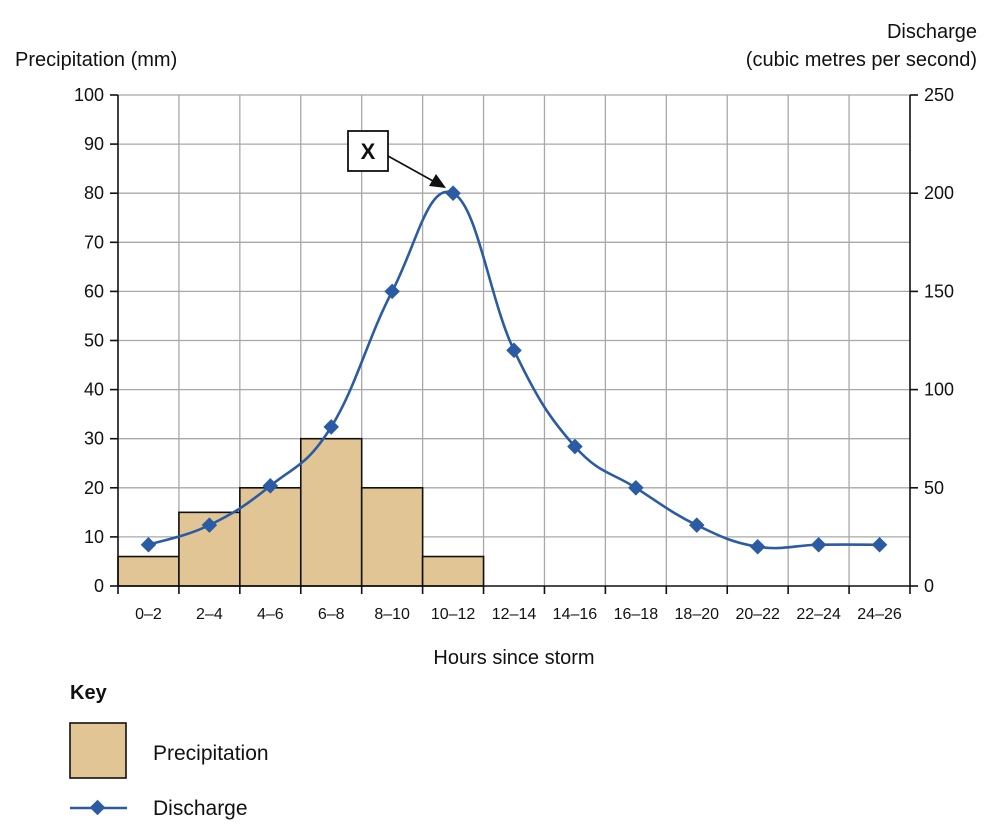 The height and width of the screenshot is (840, 990). Describe the element at coordinates (94, 341) in the screenshot. I see `left-axis-tick-label: 50` at that location.